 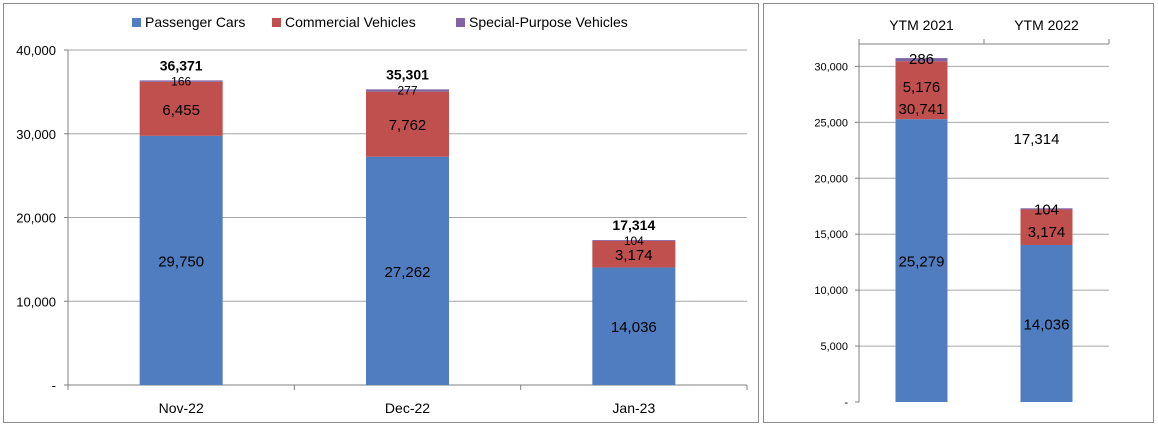 I want to click on data-label: 286, so click(x=921, y=59).